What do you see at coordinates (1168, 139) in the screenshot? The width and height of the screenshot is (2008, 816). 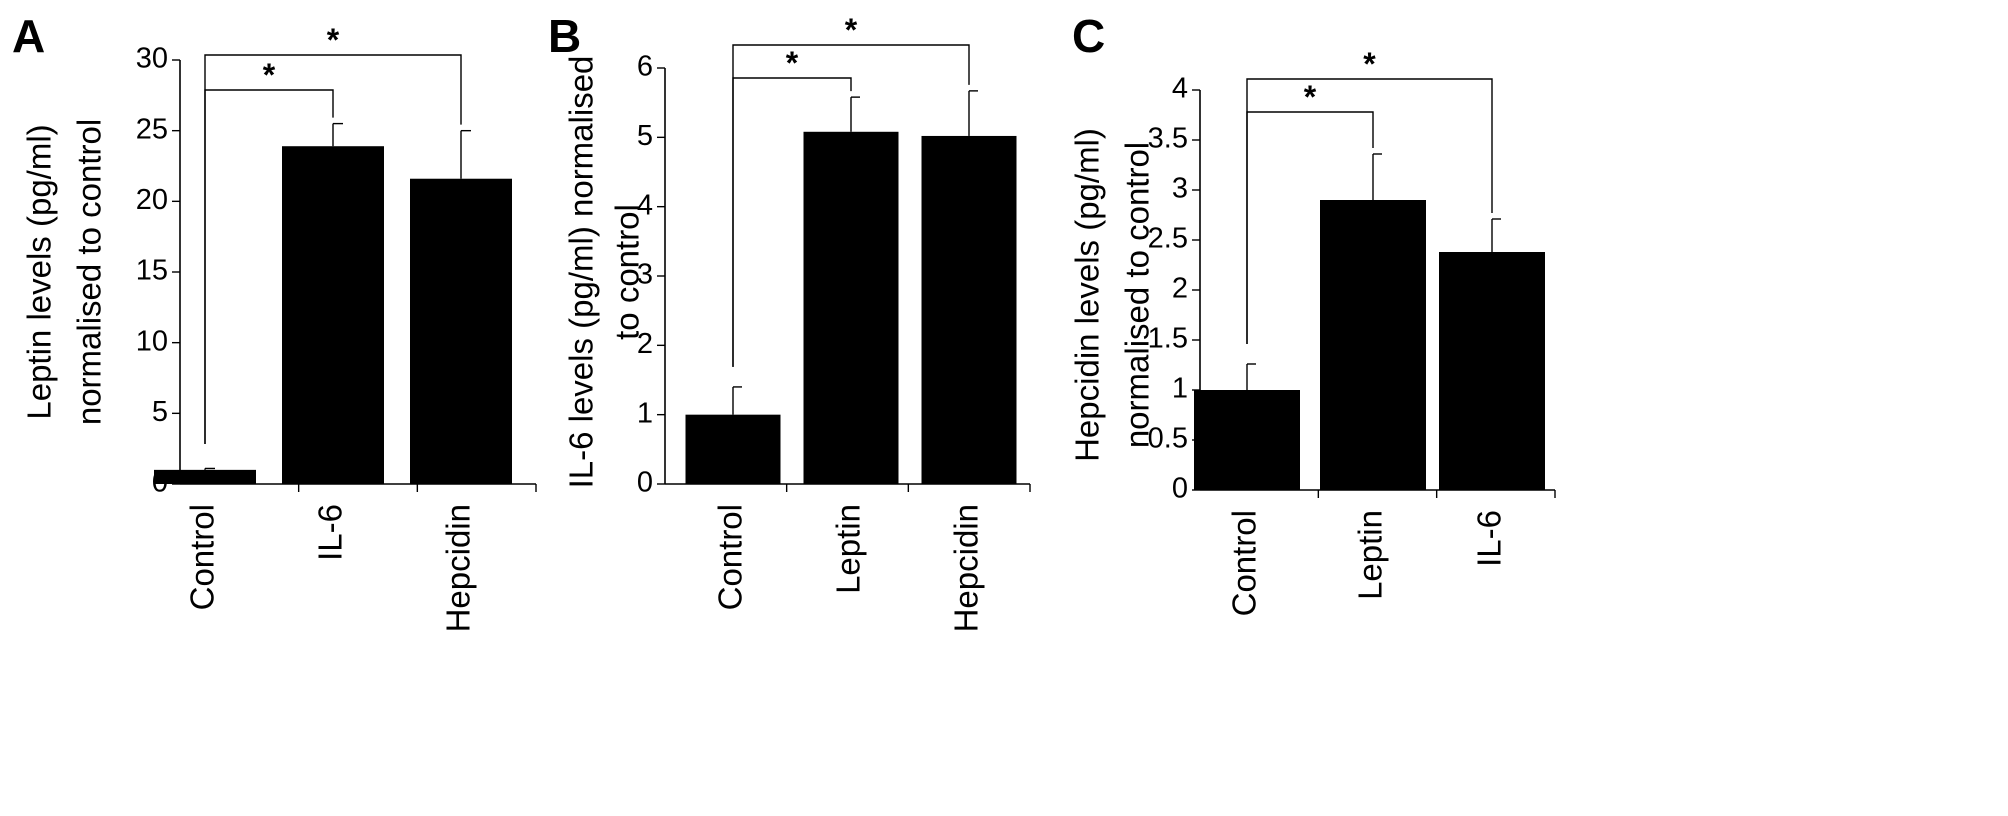 I see `panel-c-ytick-label: 3.5` at bounding box center [1168, 139].